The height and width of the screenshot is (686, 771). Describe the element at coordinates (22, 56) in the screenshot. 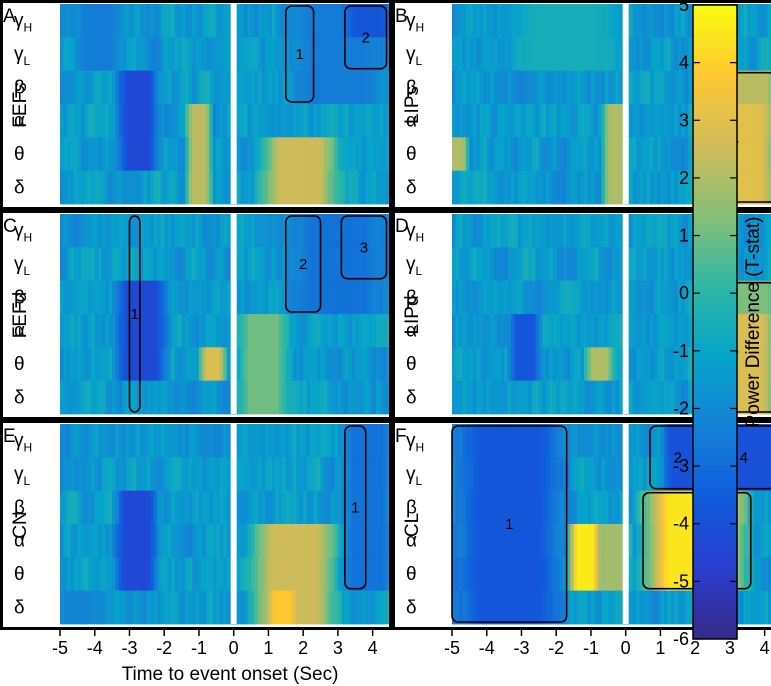

I see `band-label: γL` at that location.